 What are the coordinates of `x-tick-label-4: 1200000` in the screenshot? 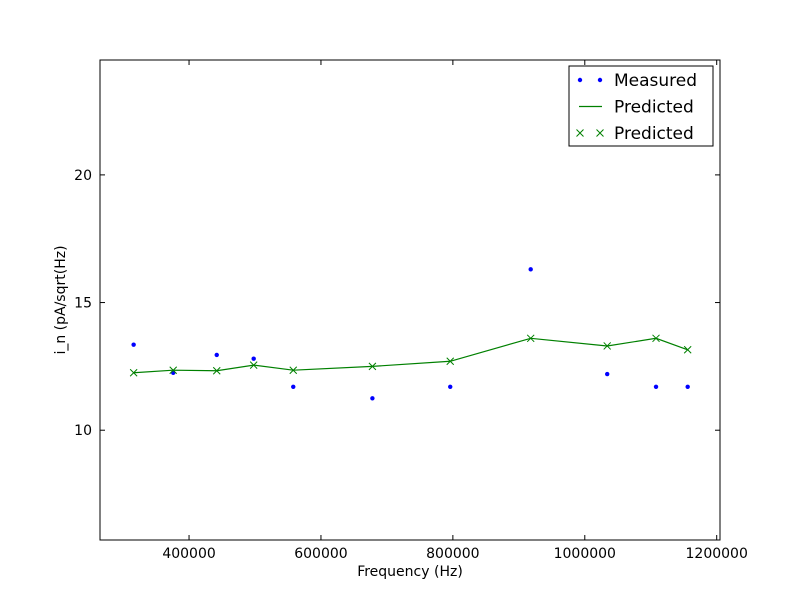 It's located at (717, 554).